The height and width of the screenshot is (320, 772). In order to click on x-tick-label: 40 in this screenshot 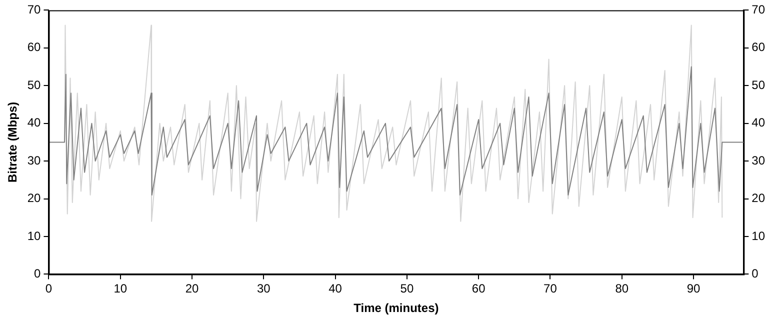, I will do `click(335, 289)`.